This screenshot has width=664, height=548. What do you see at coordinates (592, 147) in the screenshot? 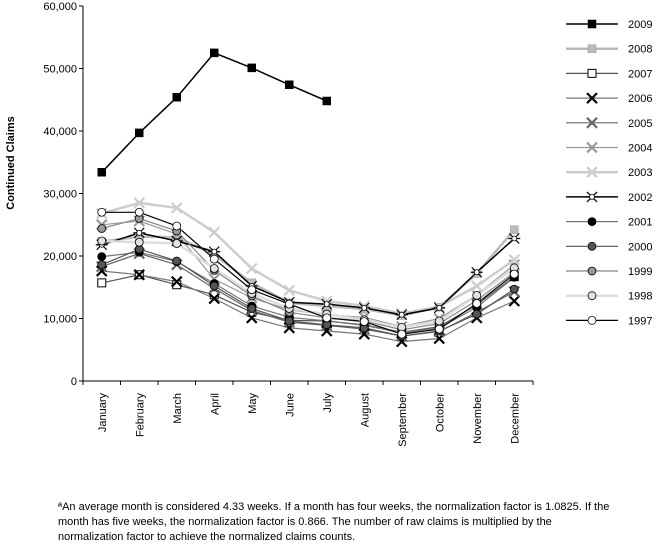
I see `legend-marker-2004` at bounding box center [592, 147].